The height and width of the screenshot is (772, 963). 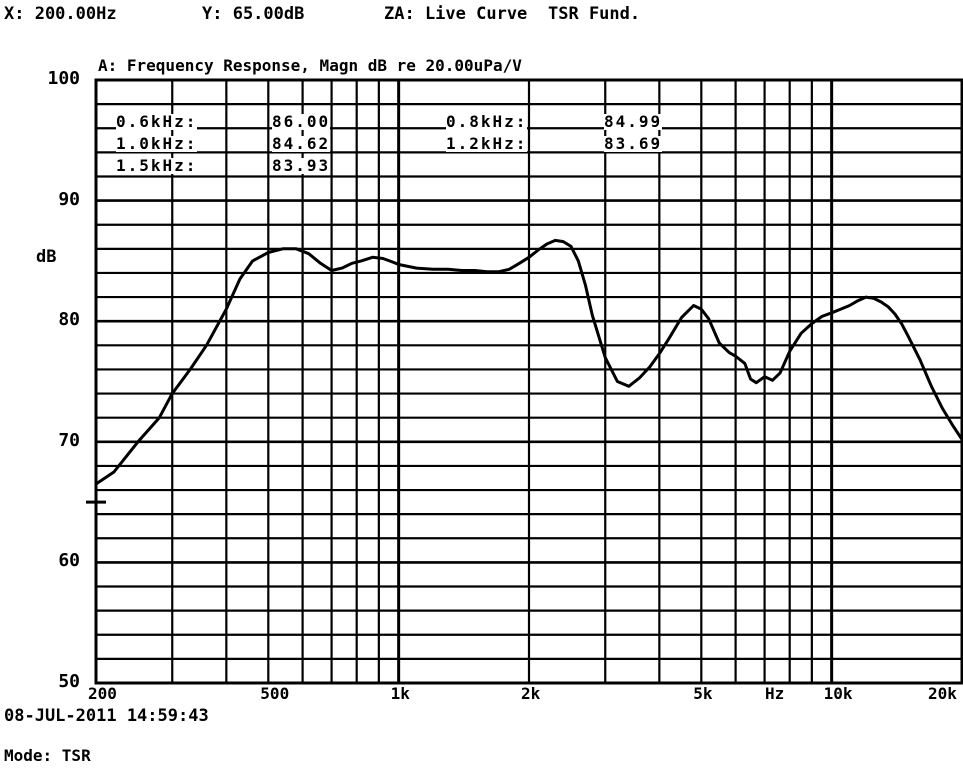 What do you see at coordinates (633, 143) in the screenshot?
I see `marker-level: 83.69` at bounding box center [633, 143].